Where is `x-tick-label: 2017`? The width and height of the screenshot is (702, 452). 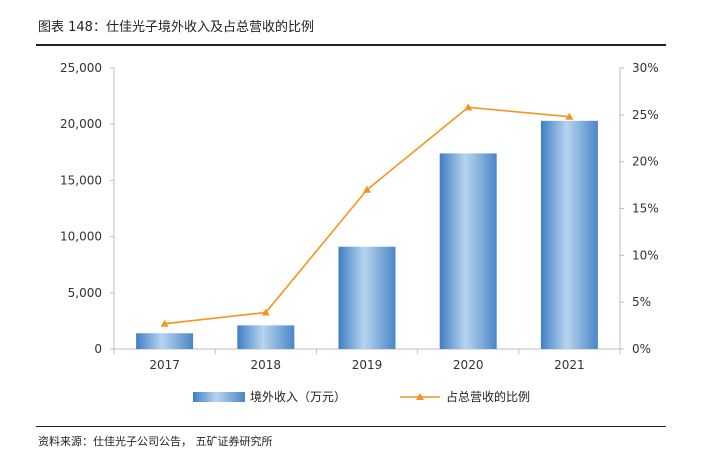 x-tick-label: 2017 is located at coordinates (164, 365).